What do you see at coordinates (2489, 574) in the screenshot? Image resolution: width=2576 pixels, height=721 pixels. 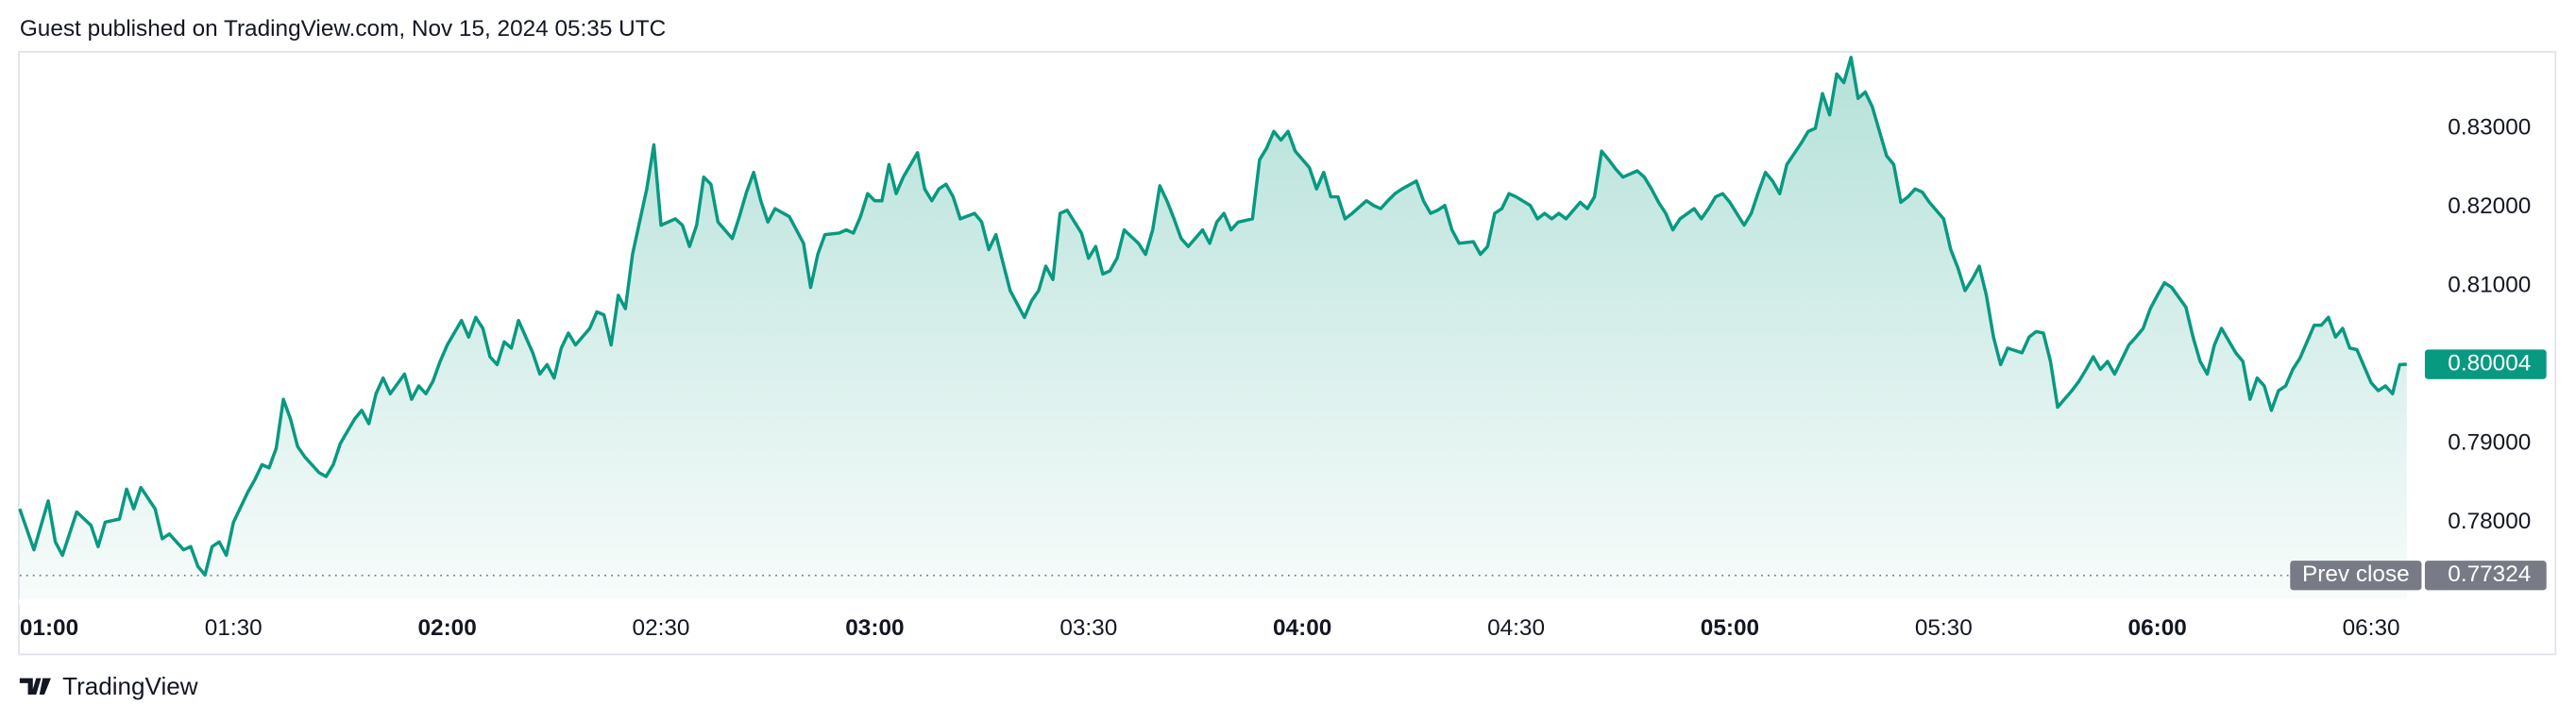 I see `prev-close-value: 0.77324` at bounding box center [2489, 574].